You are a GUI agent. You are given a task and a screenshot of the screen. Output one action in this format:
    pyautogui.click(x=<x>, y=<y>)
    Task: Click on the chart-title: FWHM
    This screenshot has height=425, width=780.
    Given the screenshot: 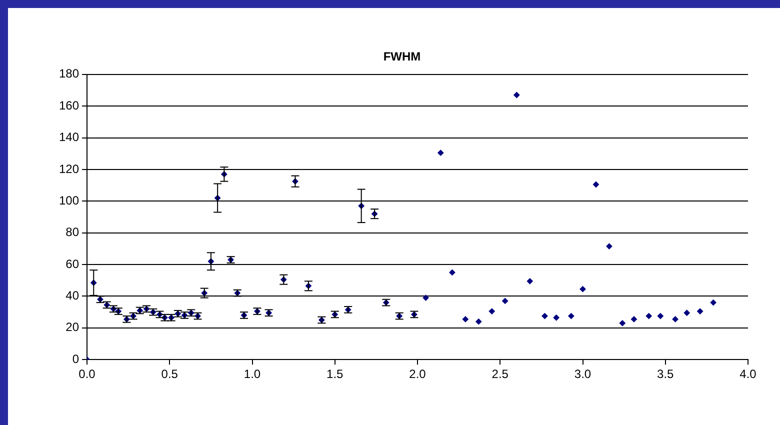 What is the action you would take?
    pyautogui.click(x=402, y=57)
    